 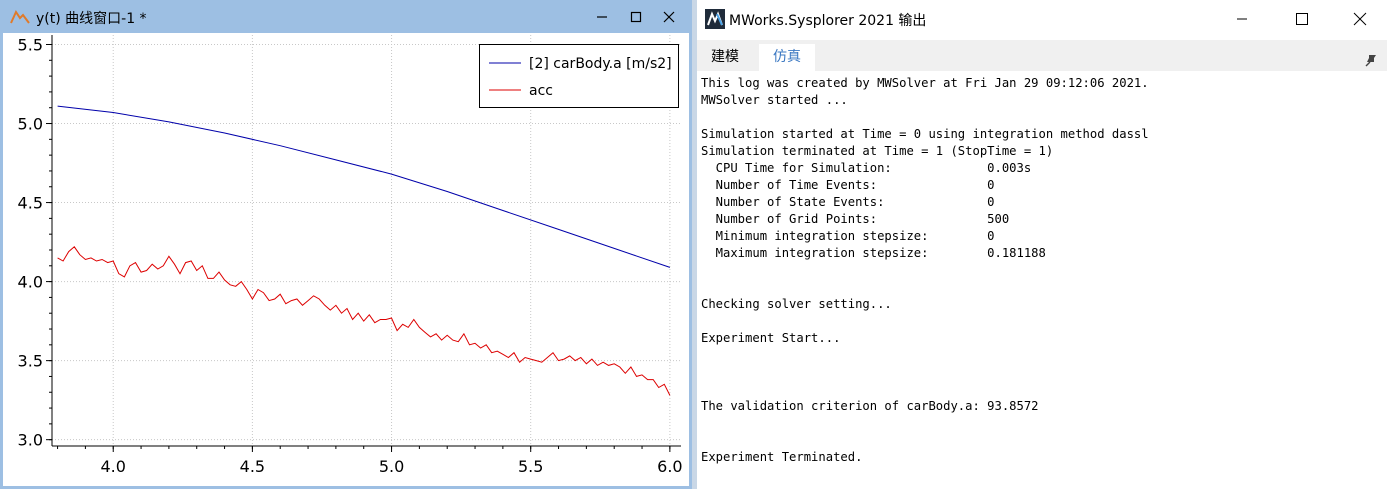 I want to click on y-tick-label: 4.0, so click(x=30, y=282).